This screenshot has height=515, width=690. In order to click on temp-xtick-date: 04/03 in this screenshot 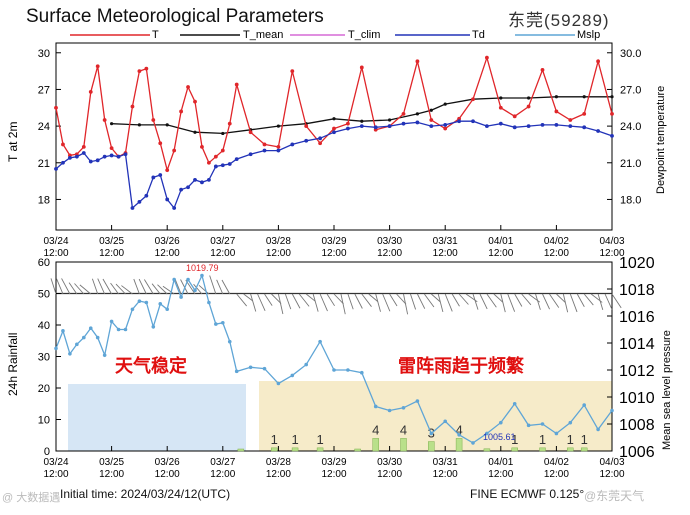, I will do `click(611, 241)`.